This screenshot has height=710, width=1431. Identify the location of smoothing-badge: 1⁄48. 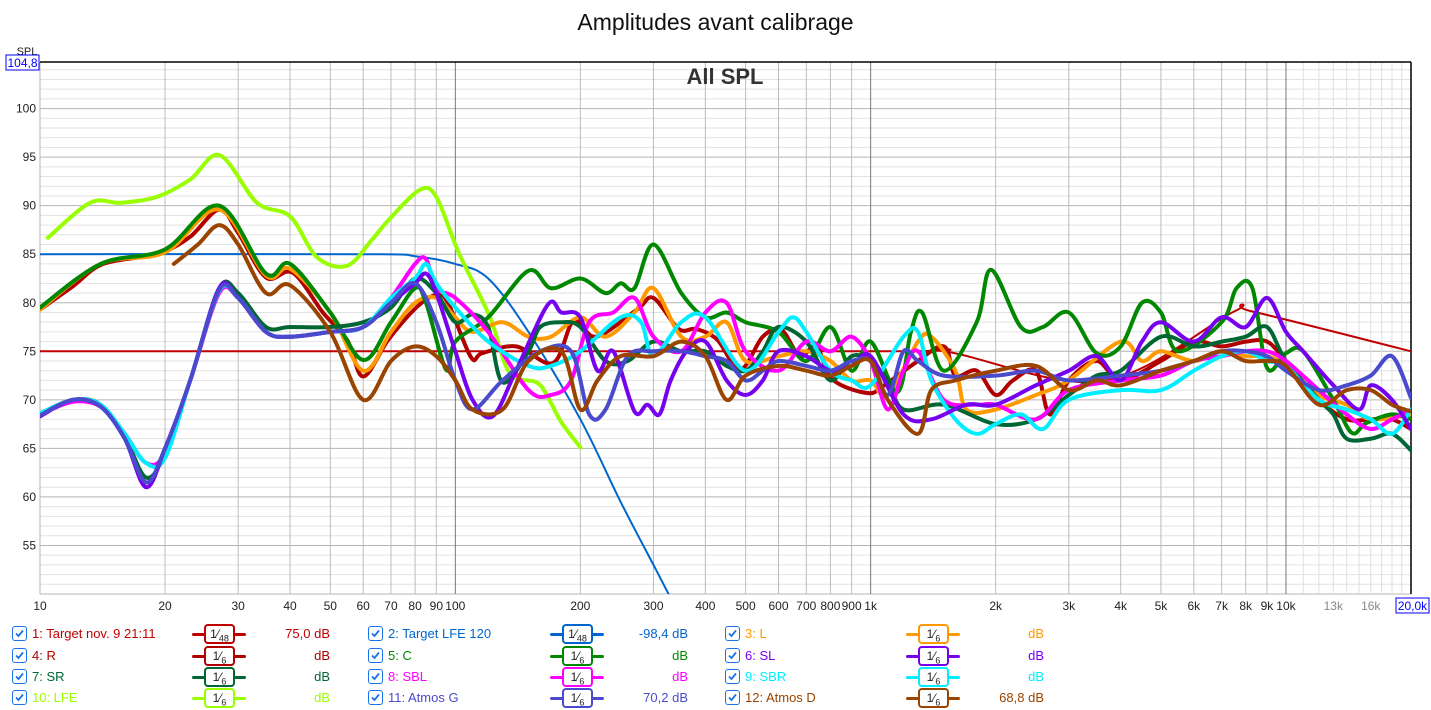
(577, 634).